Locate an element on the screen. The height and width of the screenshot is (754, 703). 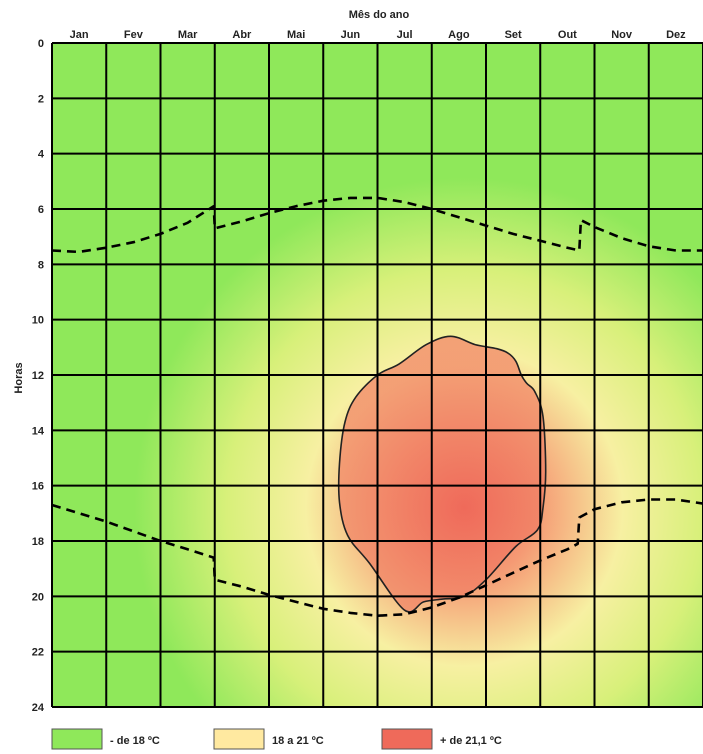
y-tick-label: 20 is located at coordinates (38, 597).